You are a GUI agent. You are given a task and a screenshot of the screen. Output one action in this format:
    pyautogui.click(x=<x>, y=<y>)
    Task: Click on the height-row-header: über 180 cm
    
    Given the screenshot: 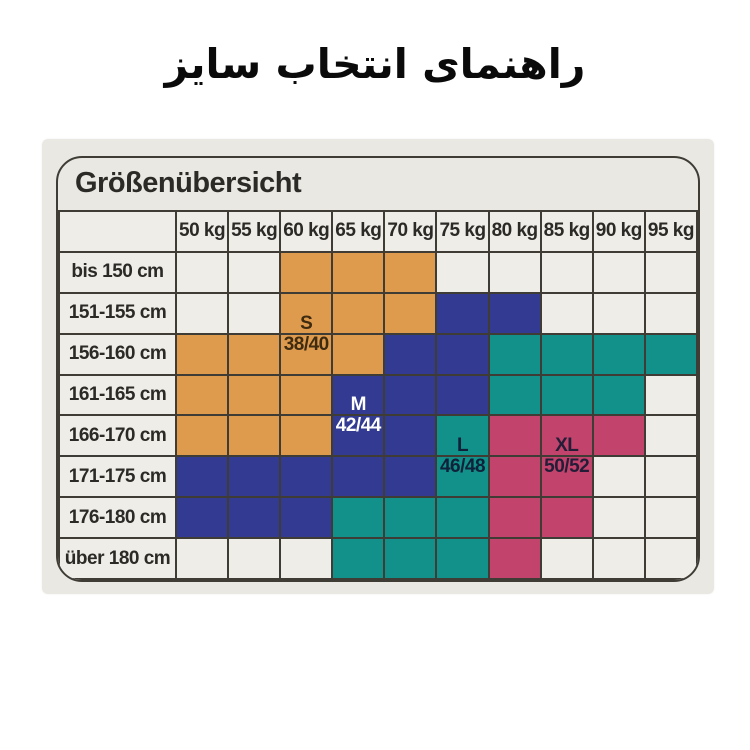 What is the action you would take?
    pyautogui.click(x=117, y=558)
    